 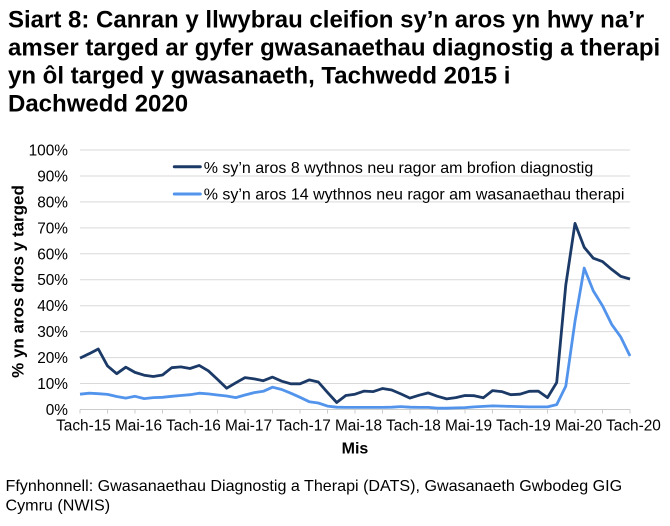 I want to click on svg-text: Tach-19, so click(x=523, y=426).